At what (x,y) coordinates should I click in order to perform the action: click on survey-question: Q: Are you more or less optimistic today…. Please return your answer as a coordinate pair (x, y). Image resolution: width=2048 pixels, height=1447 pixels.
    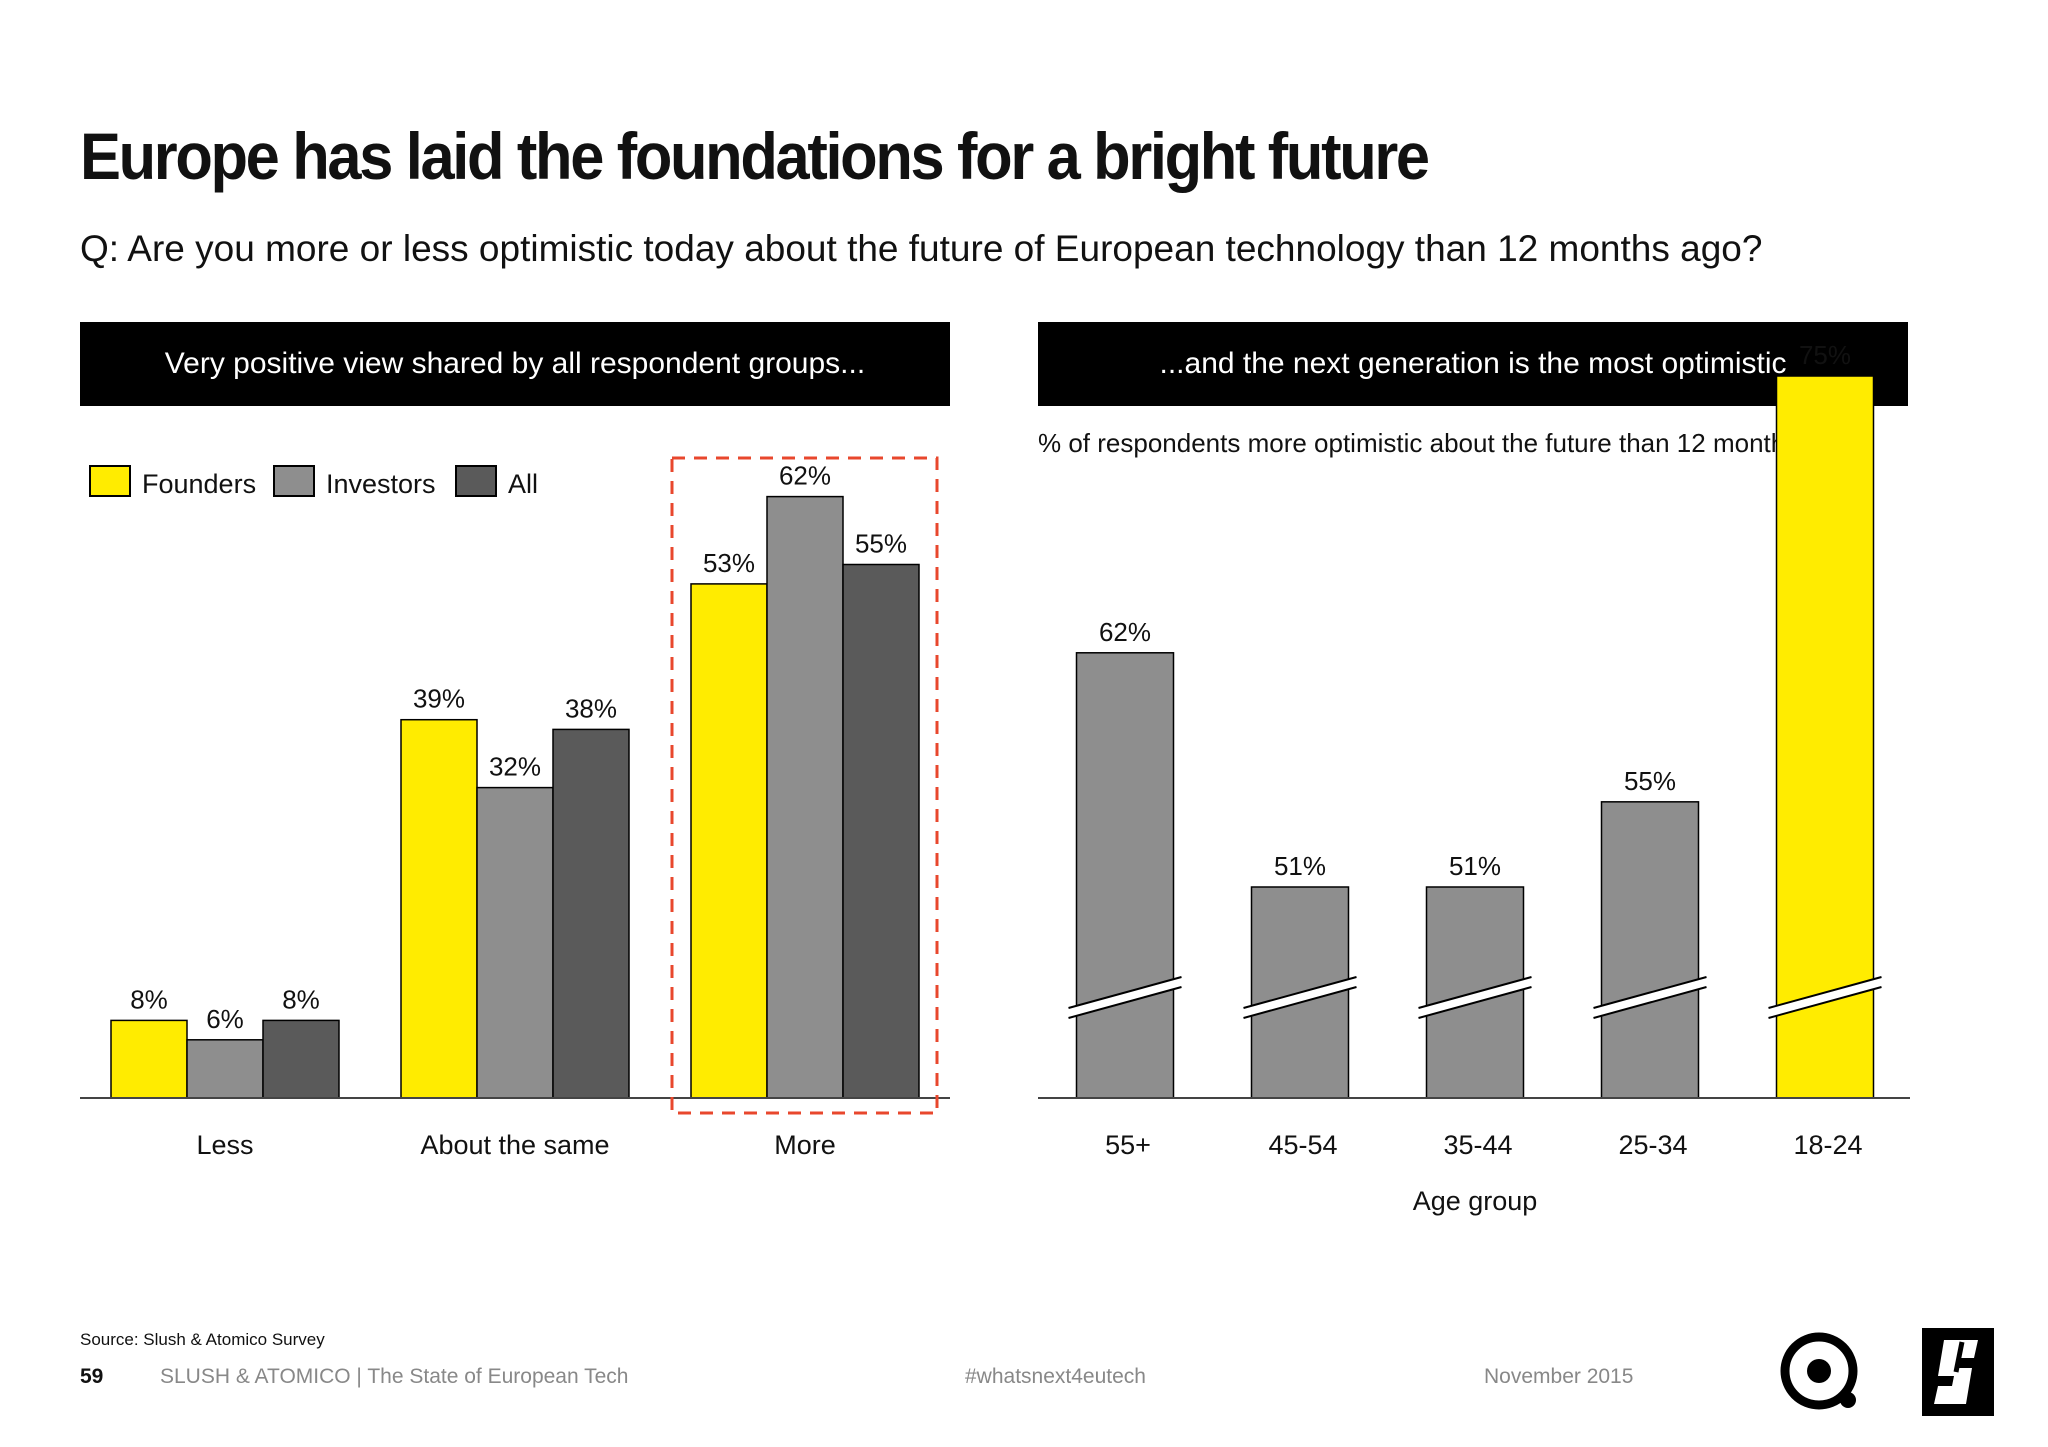
    Looking at the image, I should click on (921, 248).